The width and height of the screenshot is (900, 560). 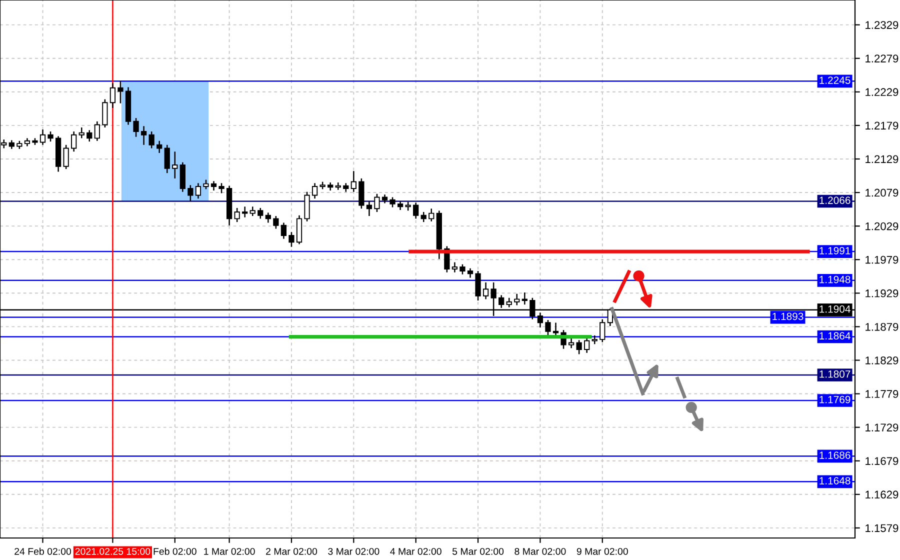 What do you see at coordinates (43, 551) in the screenshot?
I see `x-tick-label: 24 Feb 02:00` at bounding box center [43, 551].